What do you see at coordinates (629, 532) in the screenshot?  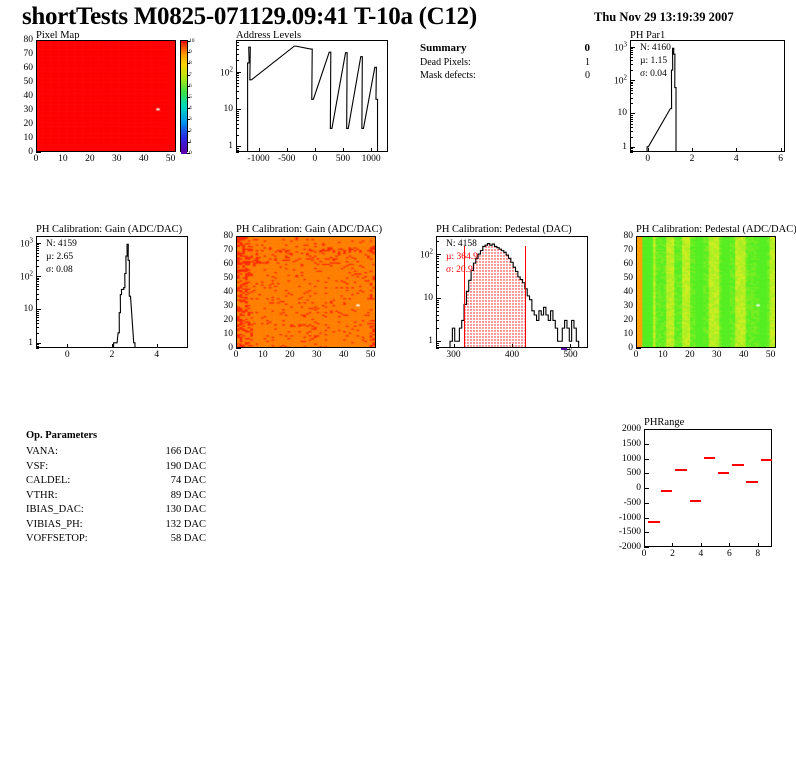 I see `y-tick-label: -1500` at bounding box center [629, 532].